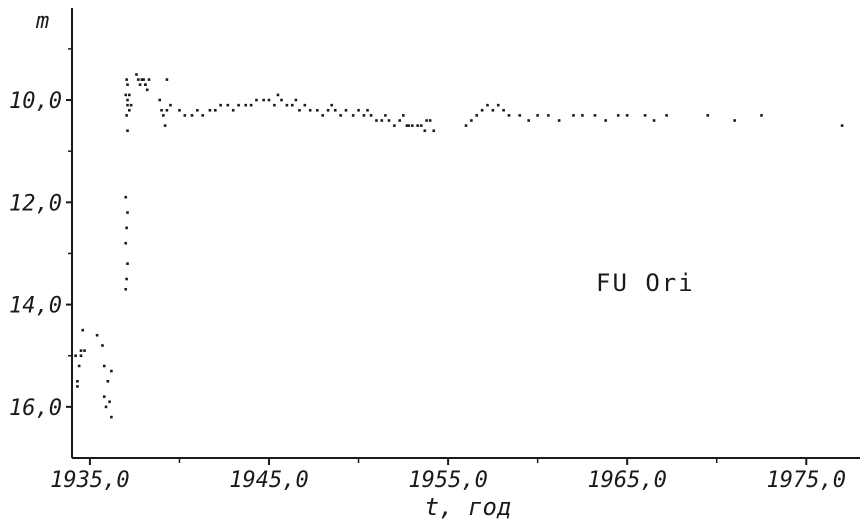 The image size is (865, 522). What do you see at coordinates (35, 306) in the screenshot?
I see `y-tick-label: 14,0` at bounding box center [35, 306].